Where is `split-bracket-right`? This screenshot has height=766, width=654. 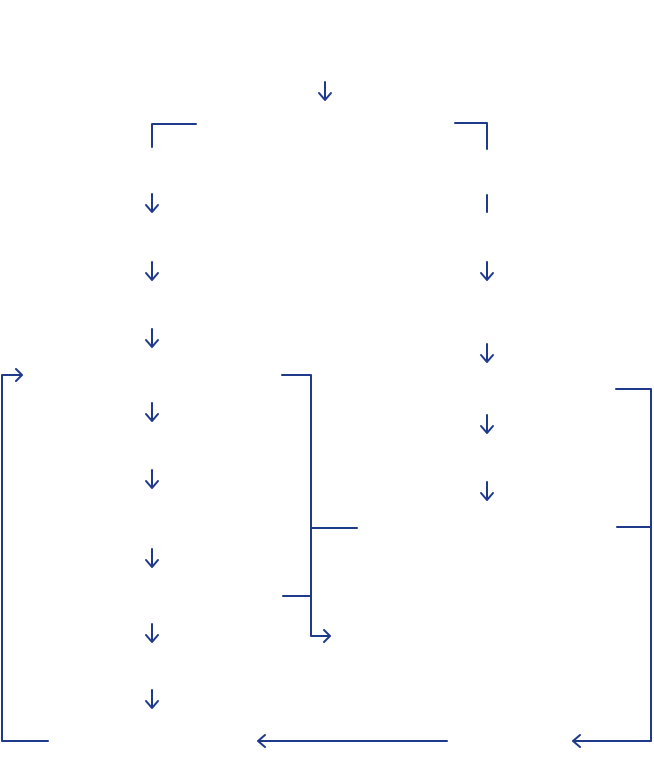 split-bracket-right is located at coordinates (471, 136).